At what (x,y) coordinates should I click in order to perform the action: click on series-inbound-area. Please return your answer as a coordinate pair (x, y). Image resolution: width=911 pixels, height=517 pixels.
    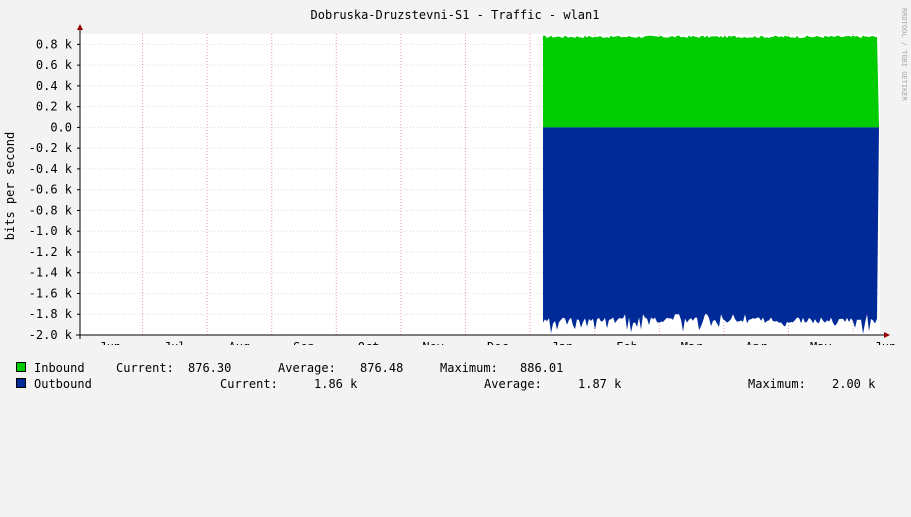
    Looking at the image, I should click on (711, 81).